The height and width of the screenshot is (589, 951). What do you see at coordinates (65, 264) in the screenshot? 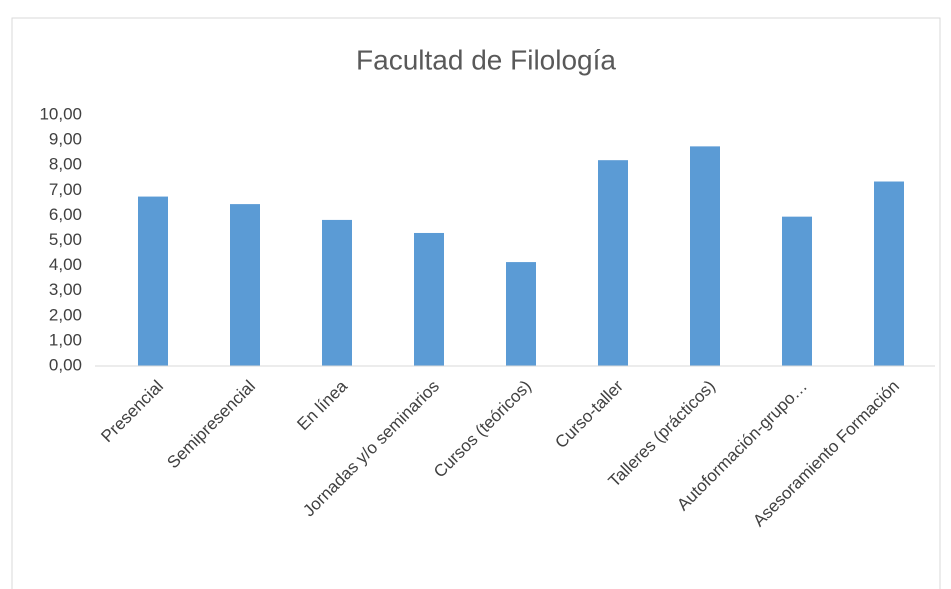
I see `y-tick-label: 4,00` at bounding box center [65, 264].